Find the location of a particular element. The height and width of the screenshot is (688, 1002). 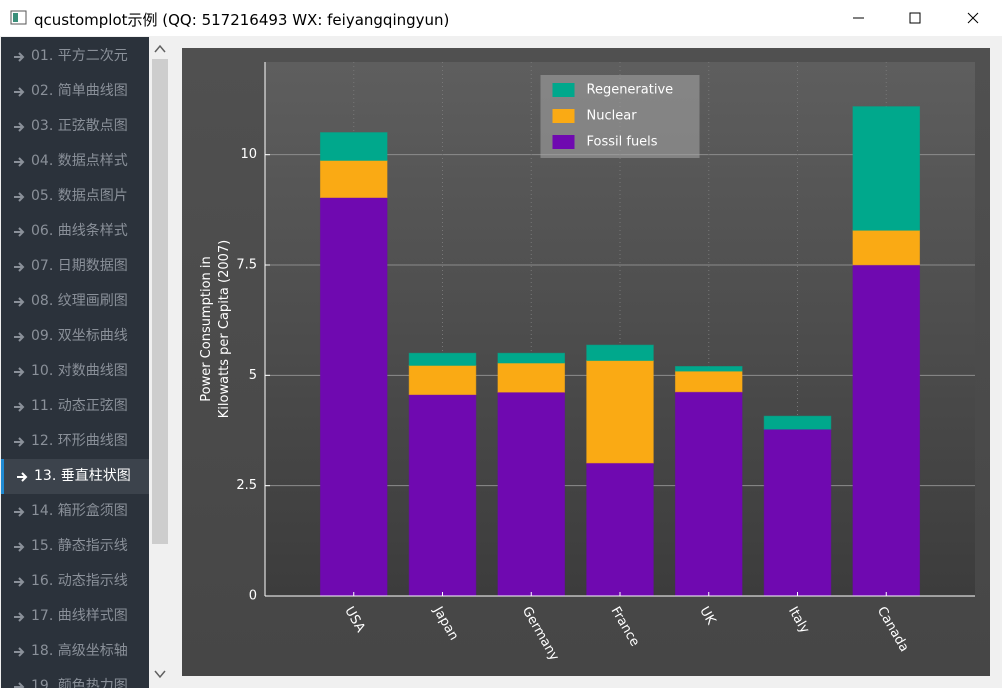

y-tick-label: 10 is located at coordinates (248, 154).